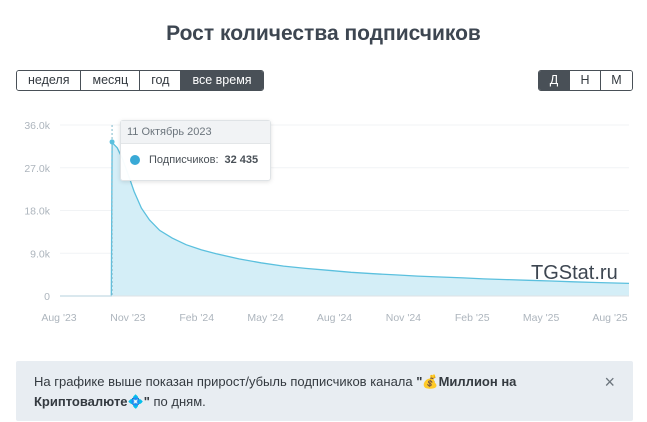 The image size is (647, 422). I want to click on x-tick-label: Nov '23, so click(127, 318).